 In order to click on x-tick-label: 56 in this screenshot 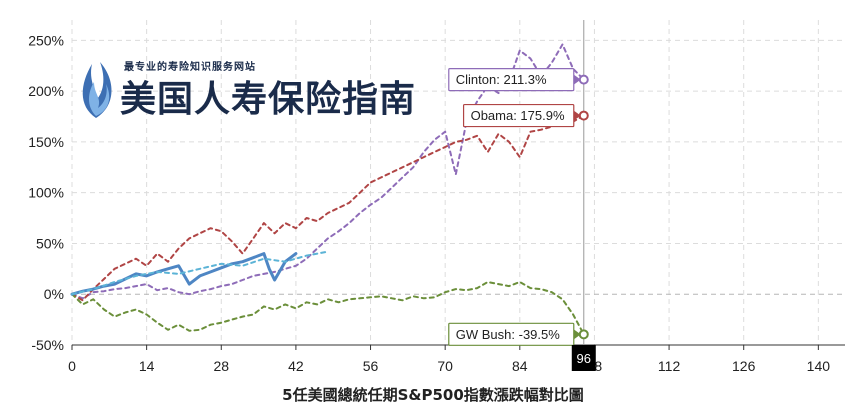, I will do `click(371, 366)`.